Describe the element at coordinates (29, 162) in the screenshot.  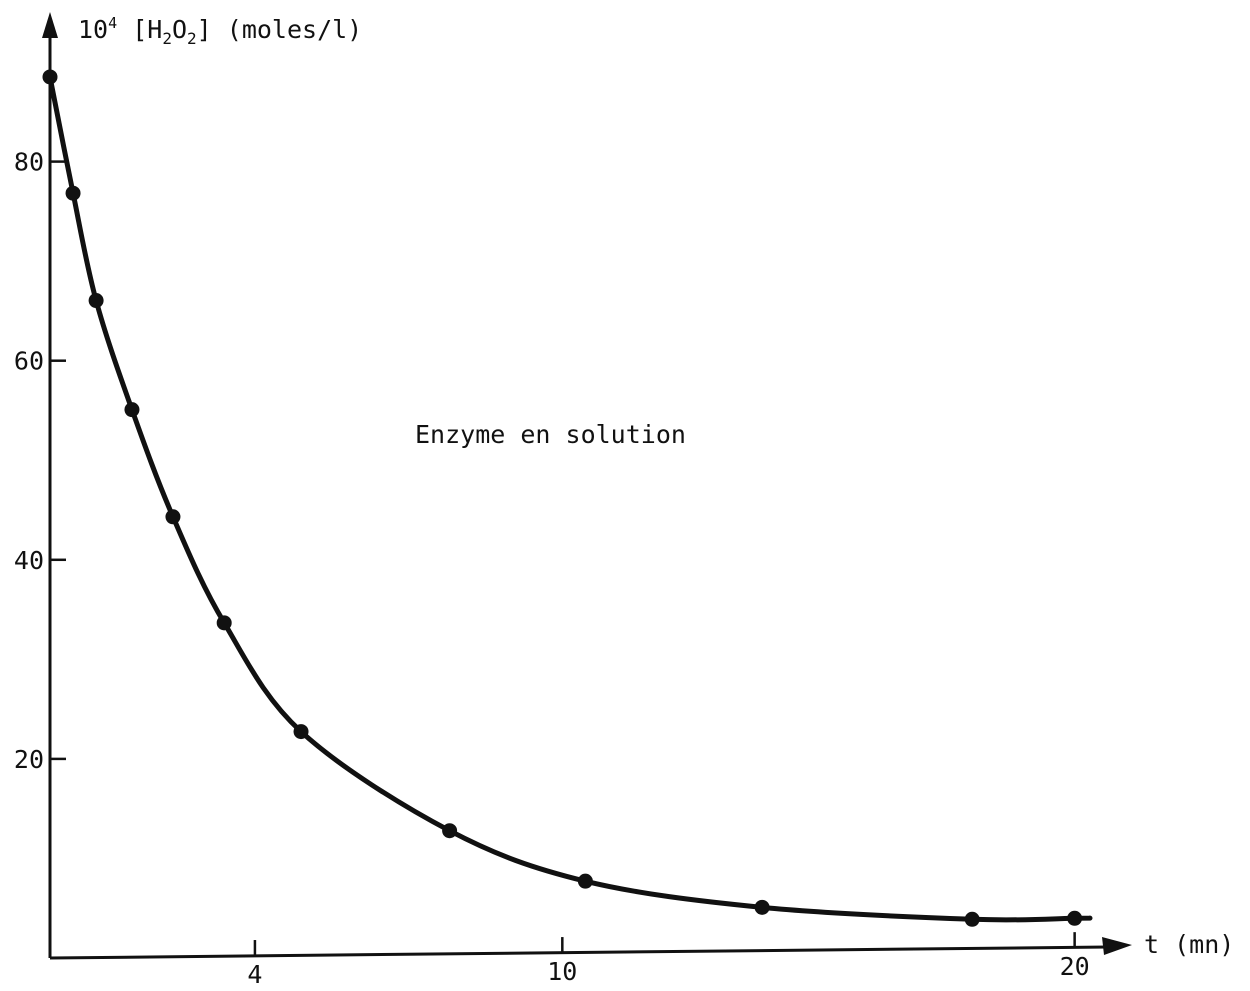
I see `y-tick-label-80: 80` at that location.